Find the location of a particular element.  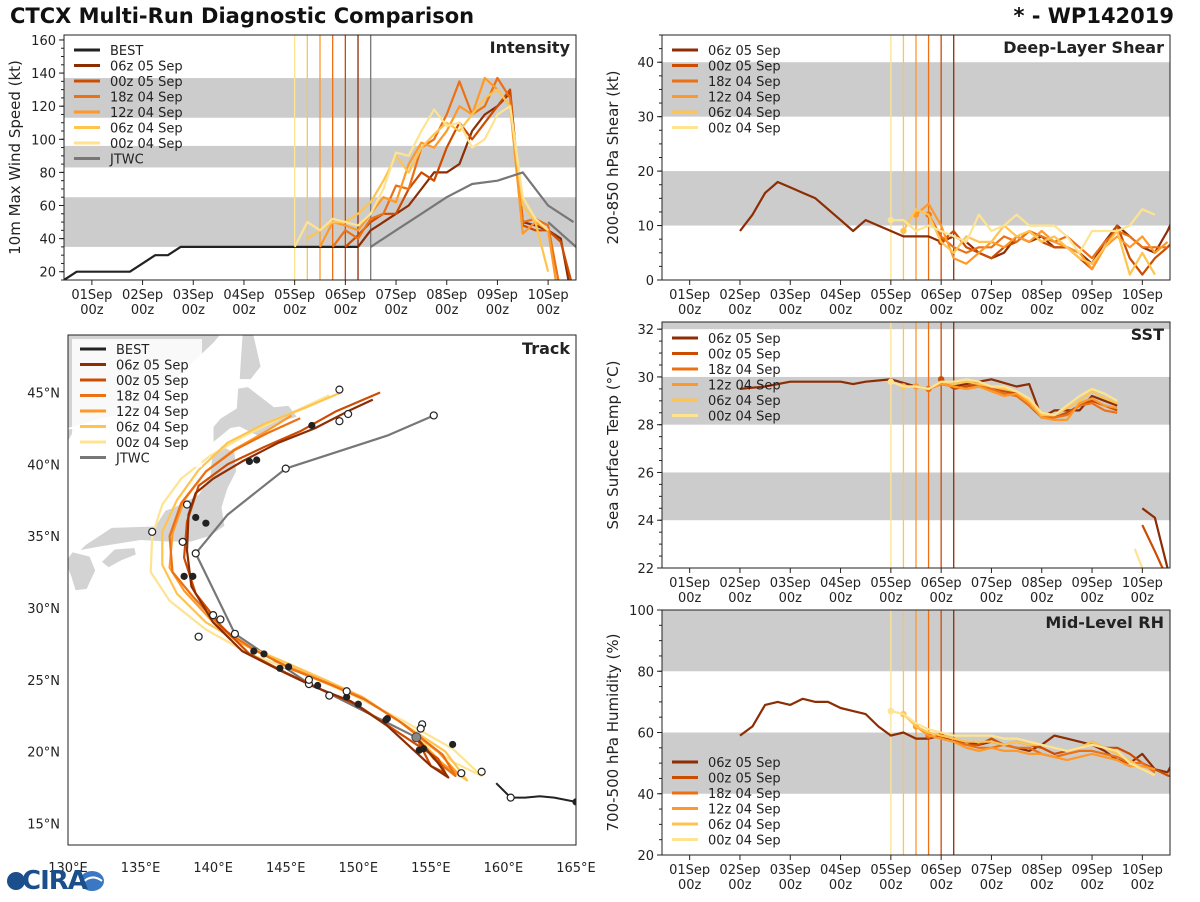

y-tick-label: 80 is located at coordinates (645, 672).